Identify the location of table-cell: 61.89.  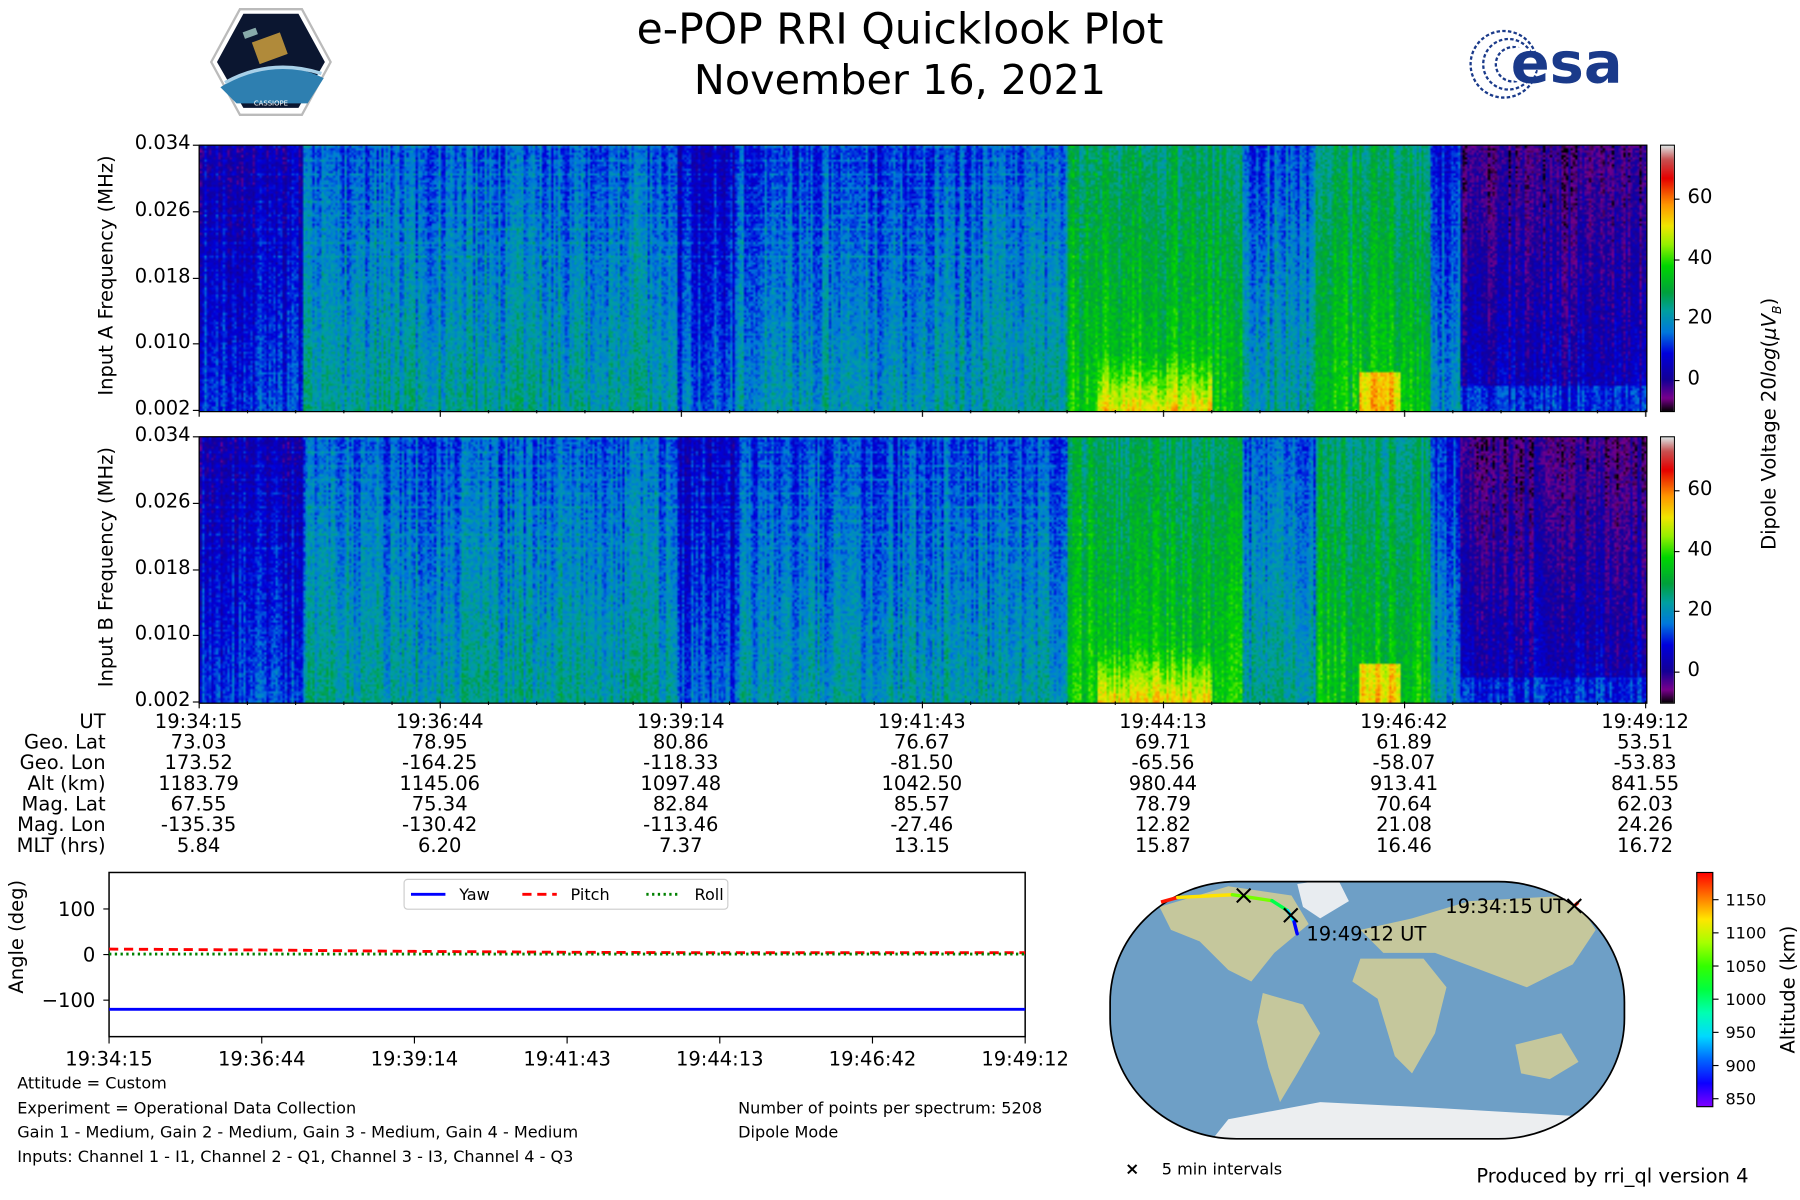
(1404, 743).